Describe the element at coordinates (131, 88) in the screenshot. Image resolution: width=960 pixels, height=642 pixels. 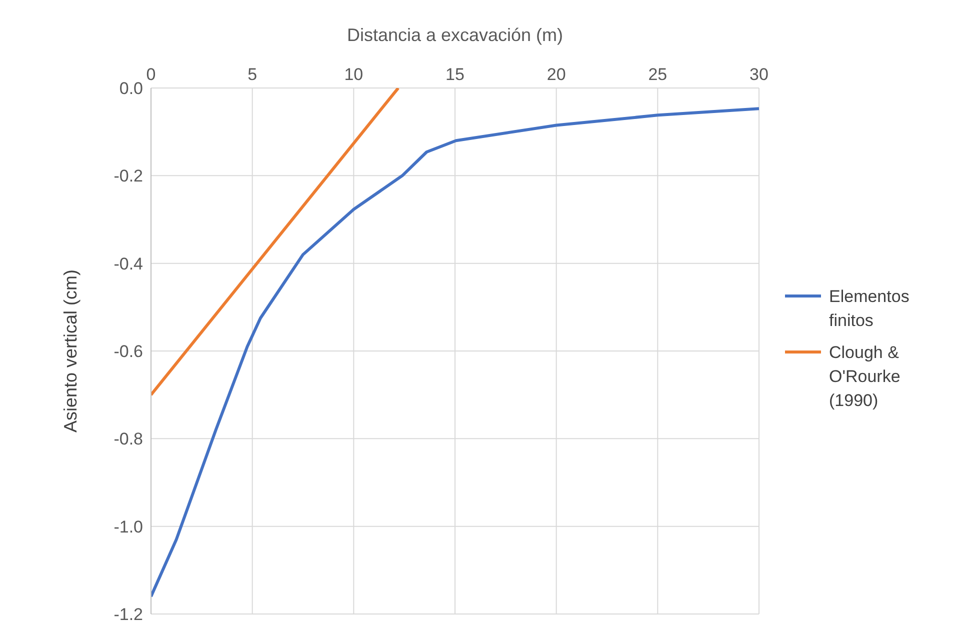
I see `y-tick-label: 0.0` at that location.